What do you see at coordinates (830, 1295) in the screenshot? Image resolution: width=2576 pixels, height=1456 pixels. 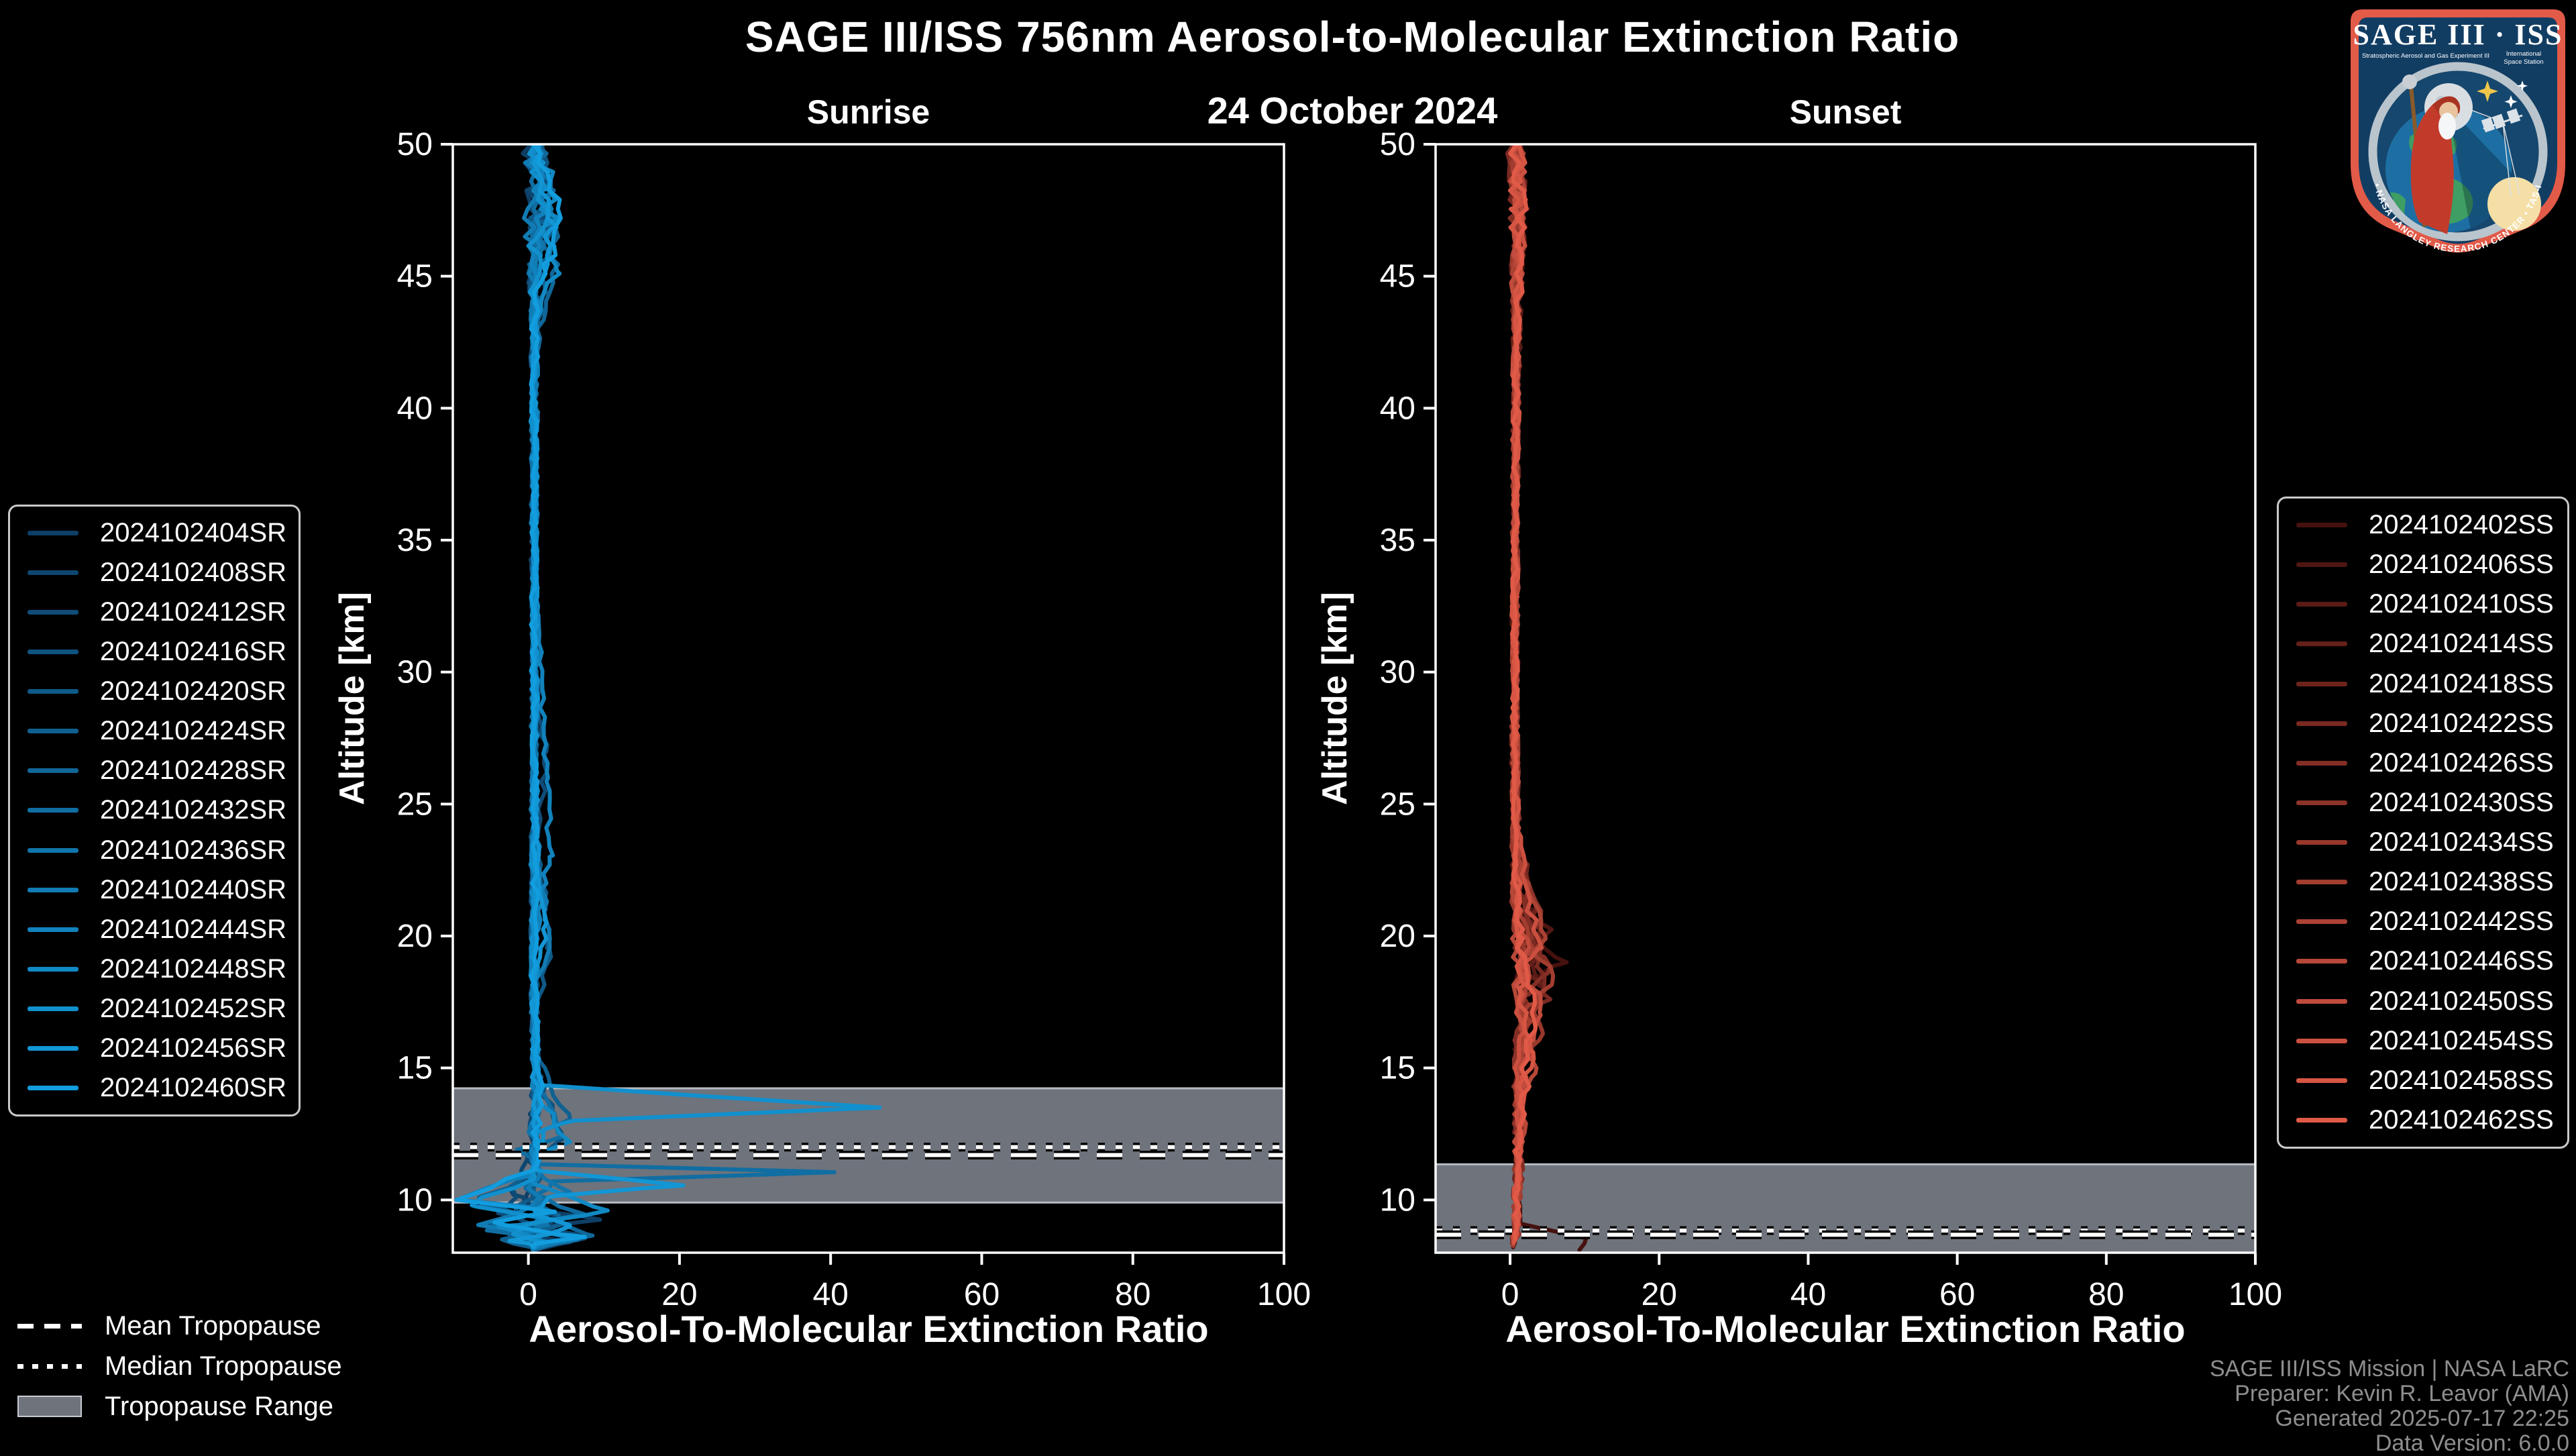 I see `x-tick-label: 40` at bounding box center [830, 1295].